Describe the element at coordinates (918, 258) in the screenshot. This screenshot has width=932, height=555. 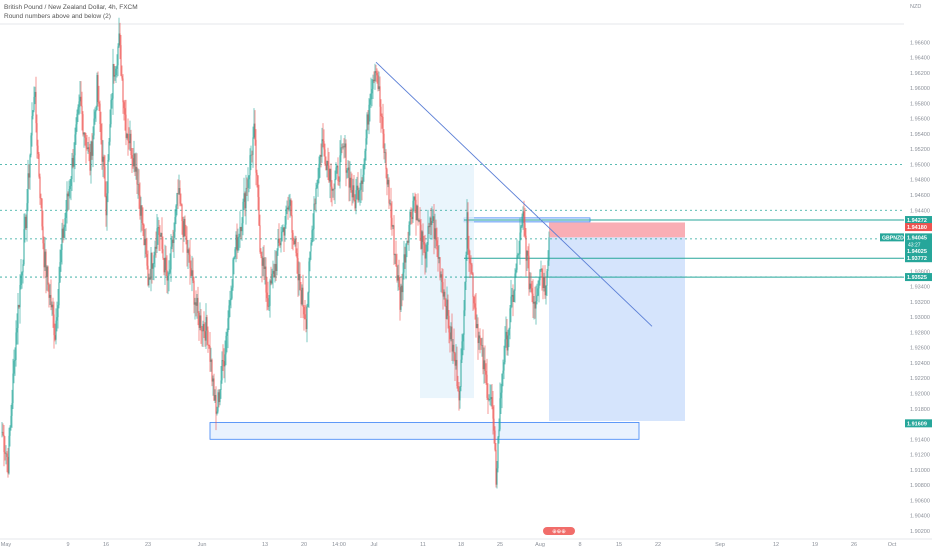
I see `price-tag-bg` at that location.